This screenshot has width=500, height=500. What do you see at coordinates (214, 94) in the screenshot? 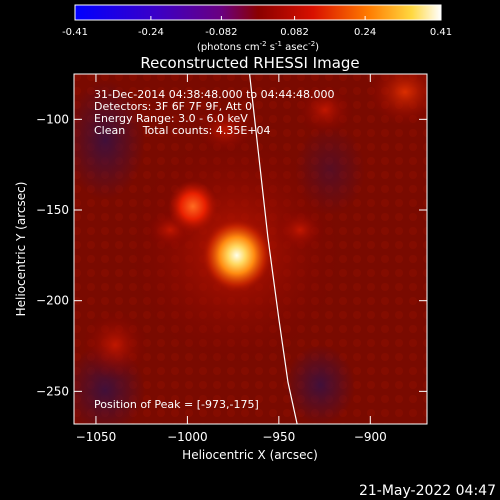
I see `info-line: 31-Dec-2014 04:38:48.000 to 04:44:48.000` at bounding box center [214, 94].